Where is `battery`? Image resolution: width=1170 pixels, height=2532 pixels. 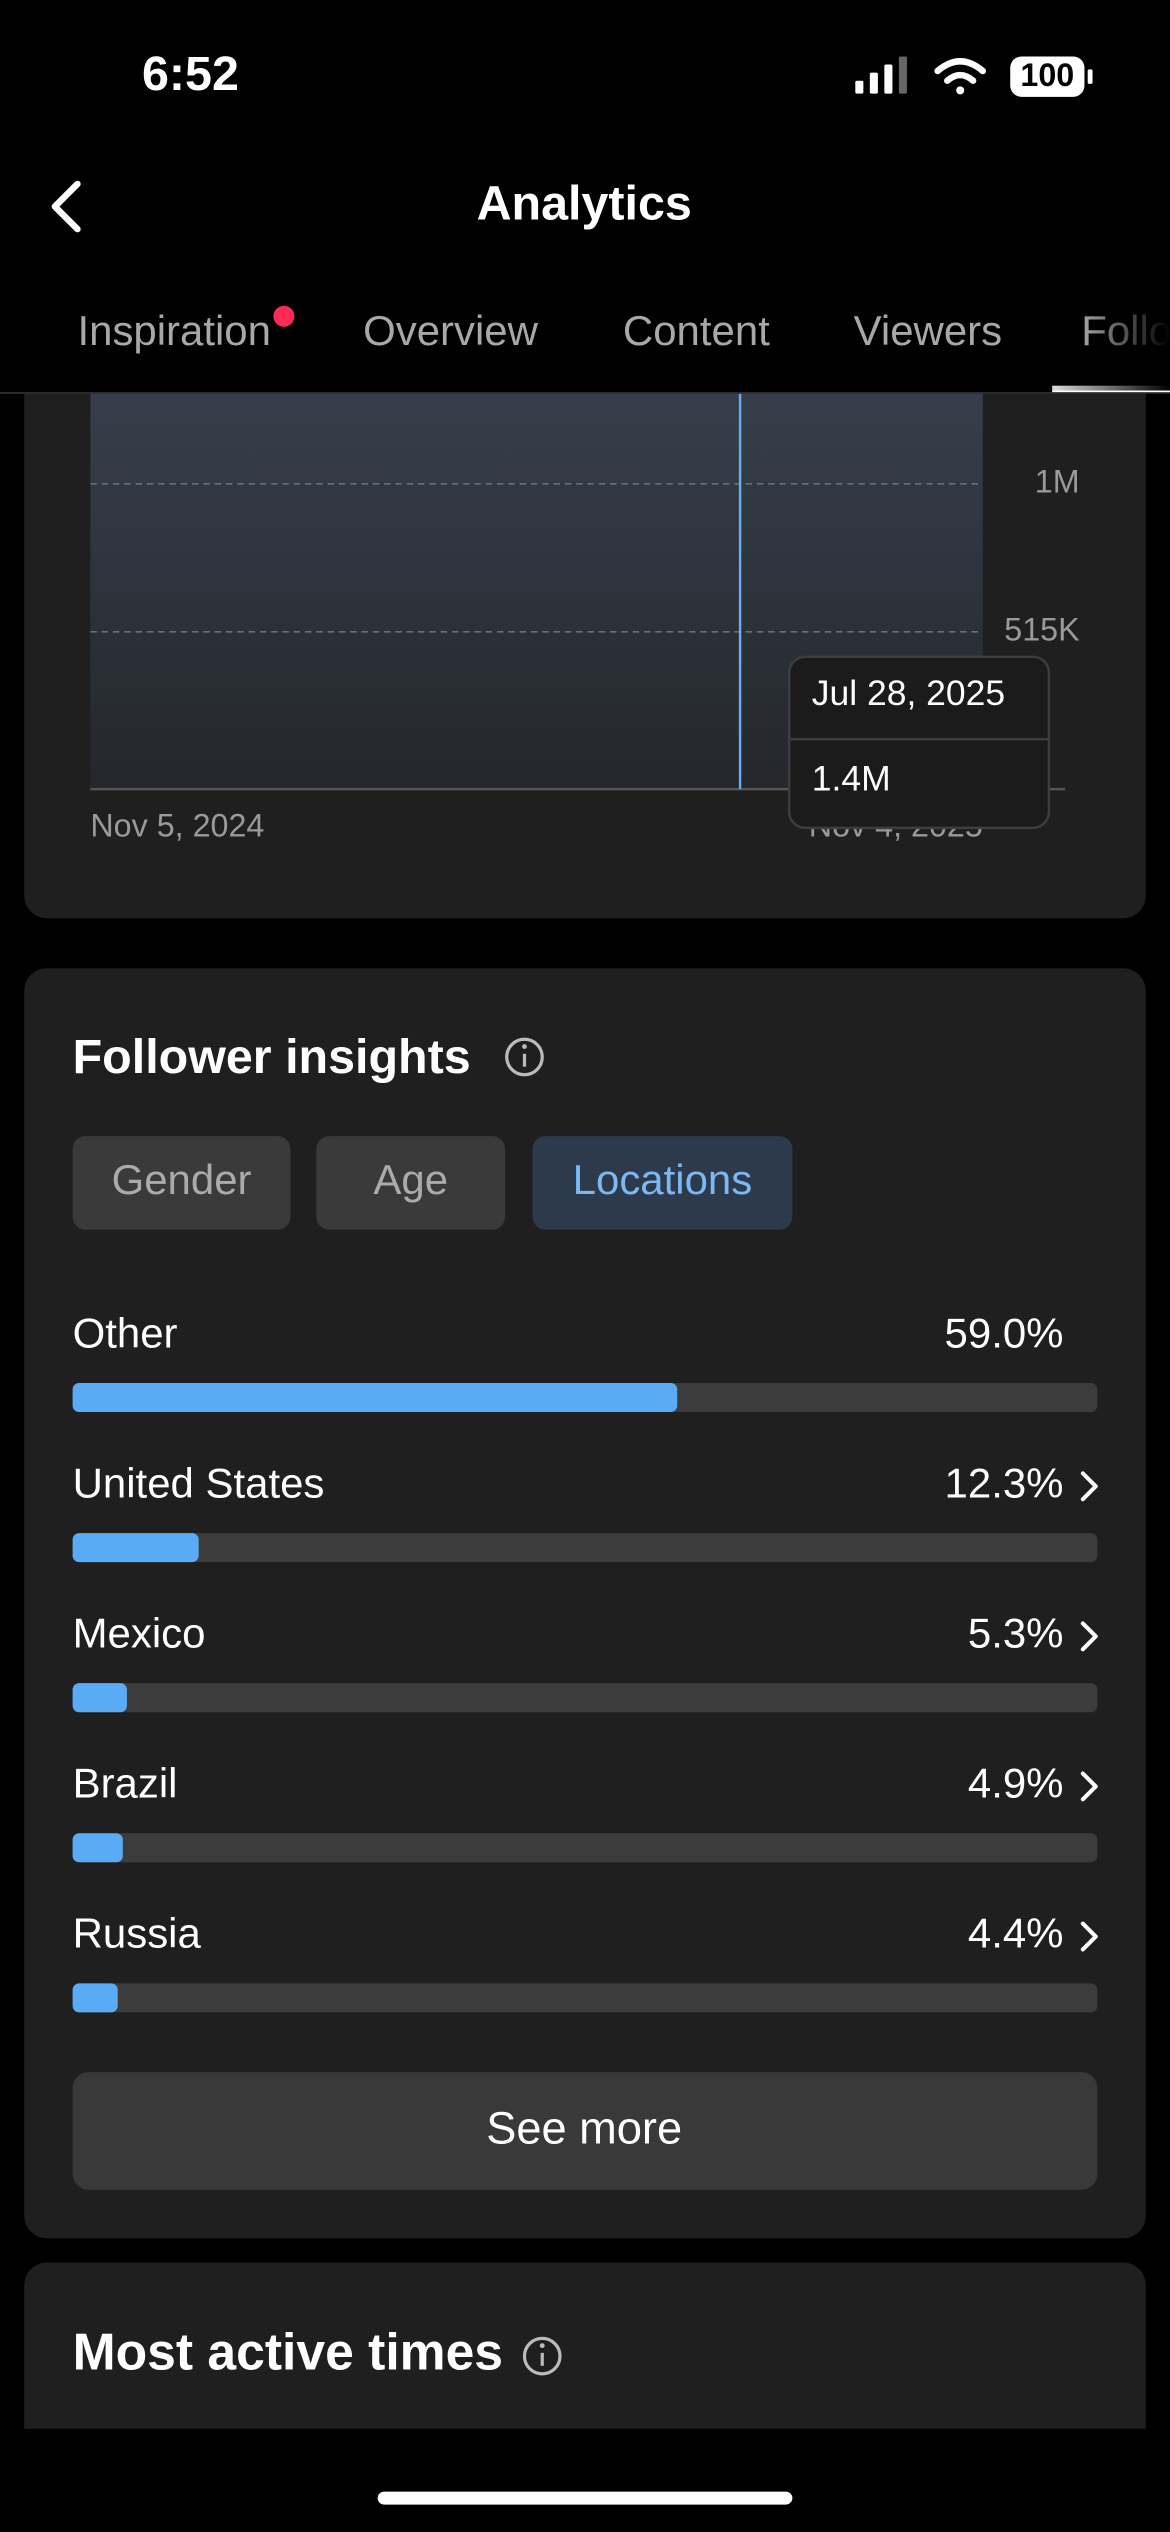
battery is located at coordinates (1047, 76).